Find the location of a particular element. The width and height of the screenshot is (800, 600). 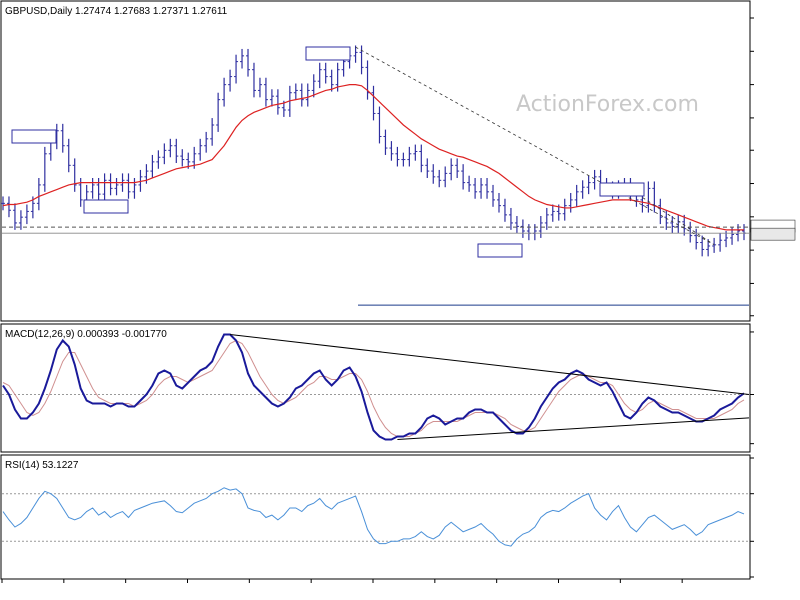

label-1-43760-box is located at coordinates (328, 53).